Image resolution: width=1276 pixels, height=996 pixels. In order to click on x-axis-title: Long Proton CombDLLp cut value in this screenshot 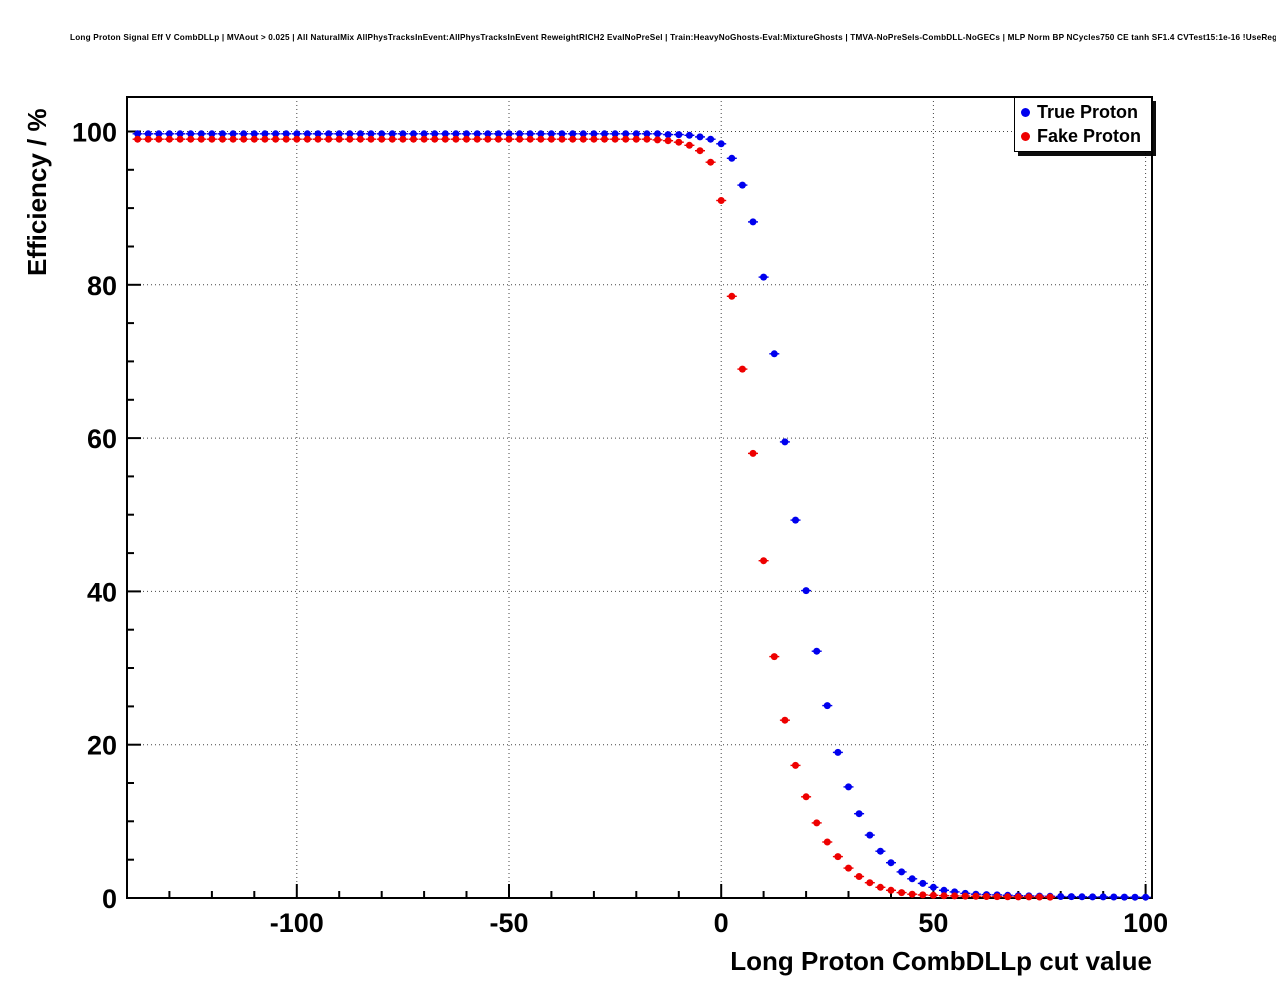, I will do `click(941, 961)`.